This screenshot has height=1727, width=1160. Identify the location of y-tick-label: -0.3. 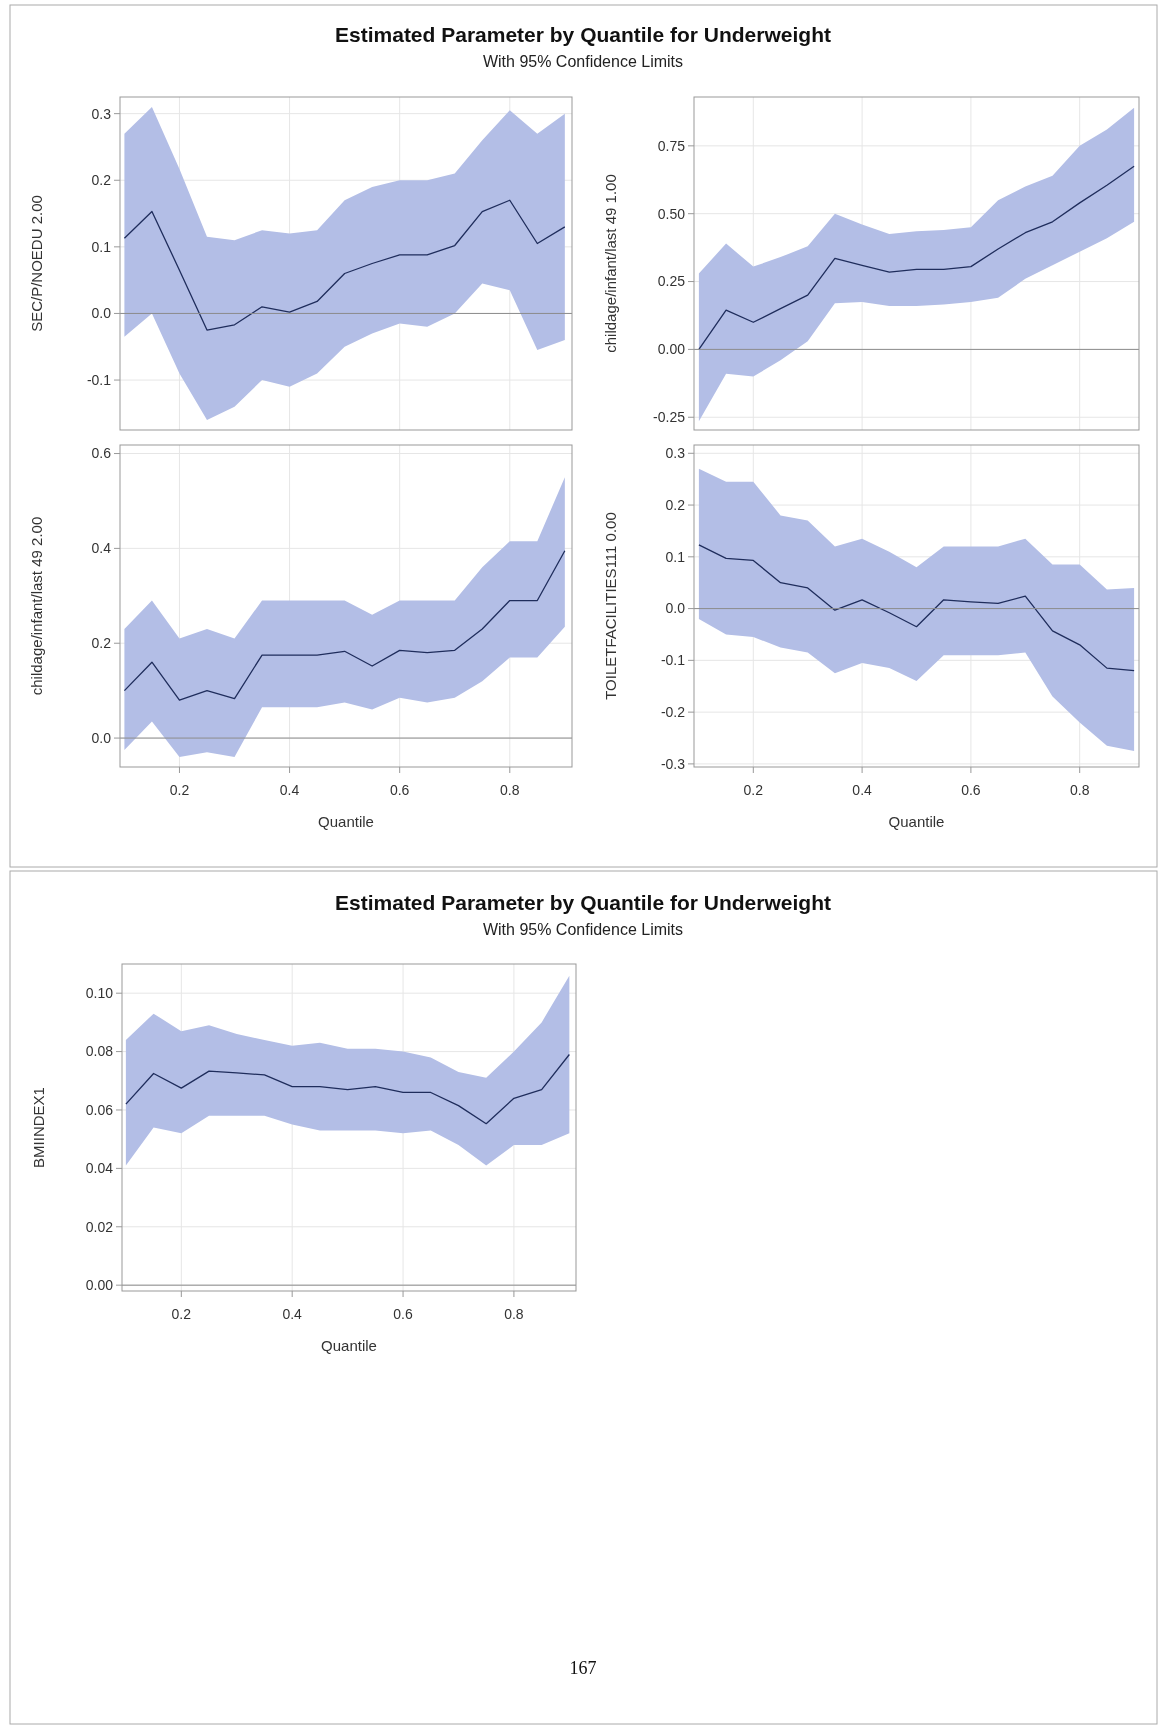
(673, 763).